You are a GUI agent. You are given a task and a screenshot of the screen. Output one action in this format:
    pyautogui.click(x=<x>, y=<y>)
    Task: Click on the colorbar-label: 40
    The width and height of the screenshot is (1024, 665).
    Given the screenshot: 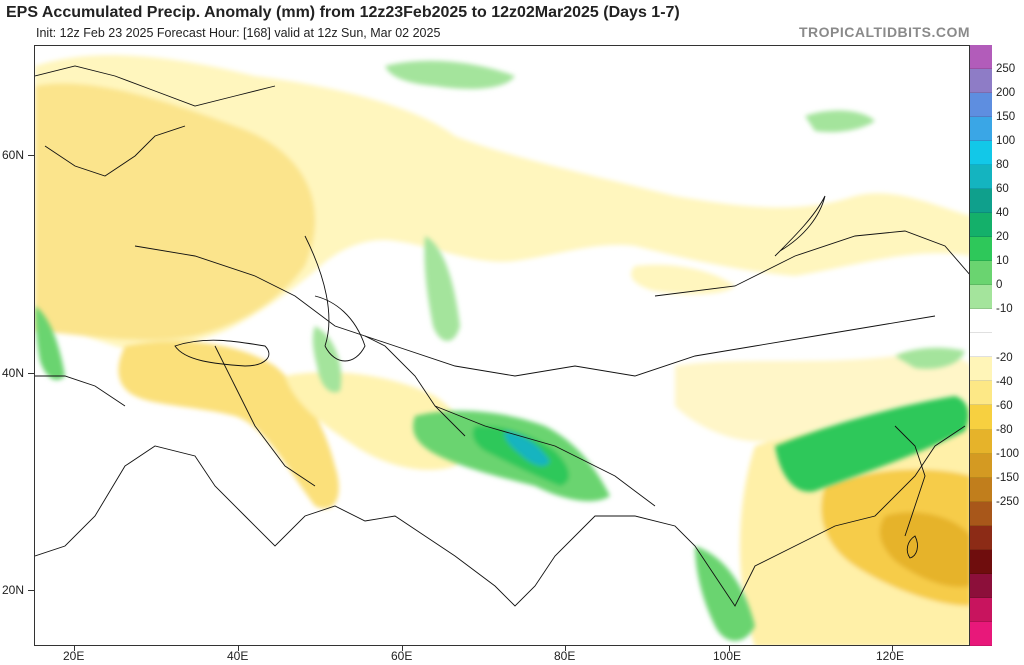 What is the action you would take?
    pyautogui.click(x=1002, y=213)
    